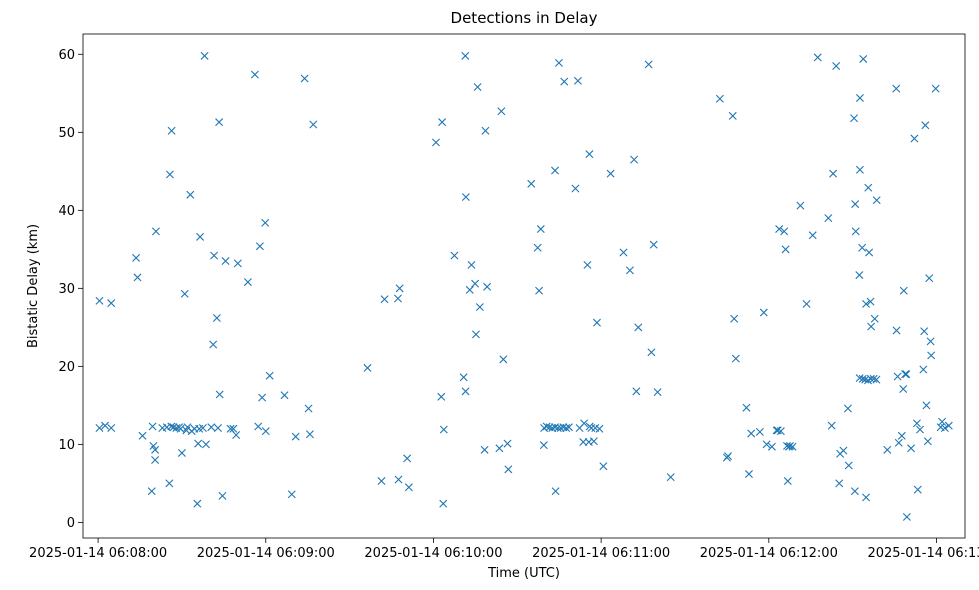 The height and width of the screenshot is (590, 979). I want to click on y-tick-label: 20, so click(66, 367).